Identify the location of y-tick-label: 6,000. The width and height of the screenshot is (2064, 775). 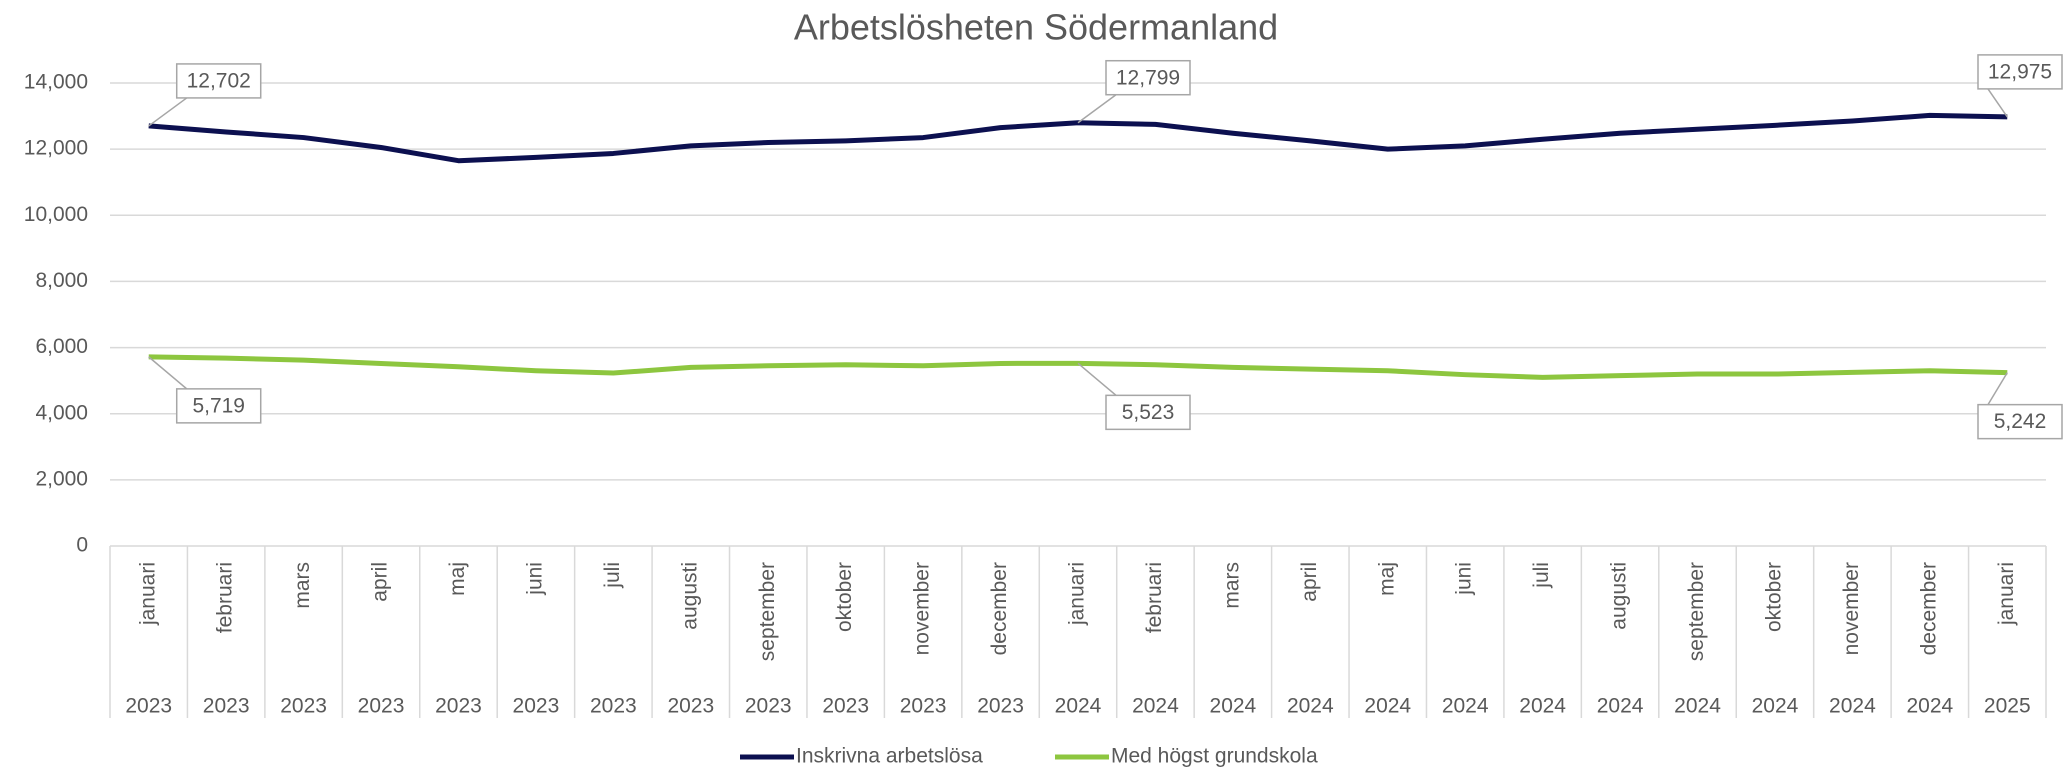
(61, 346).